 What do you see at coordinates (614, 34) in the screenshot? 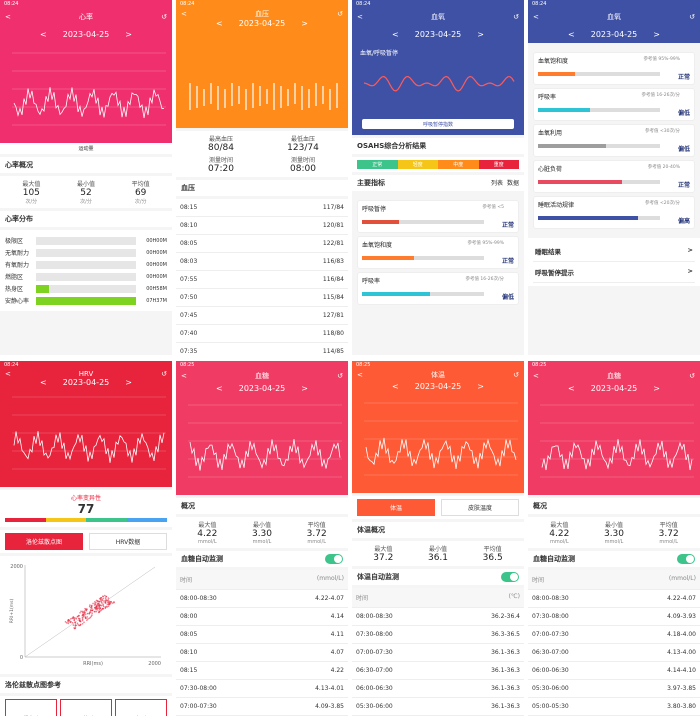
I see `date: 2023-04-25` at bounding box center [614, 34].